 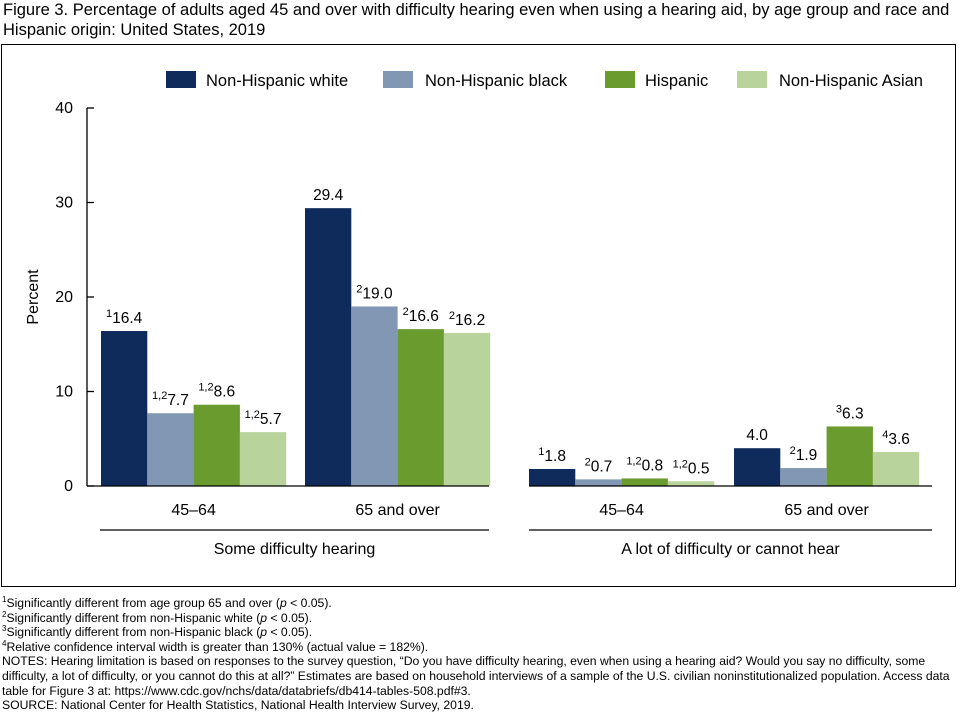 What do you see at coordinates (290, 632) in the screenshot?
I see `footnote-3-tail: < 0.05).` at bounding box center [290, 632].